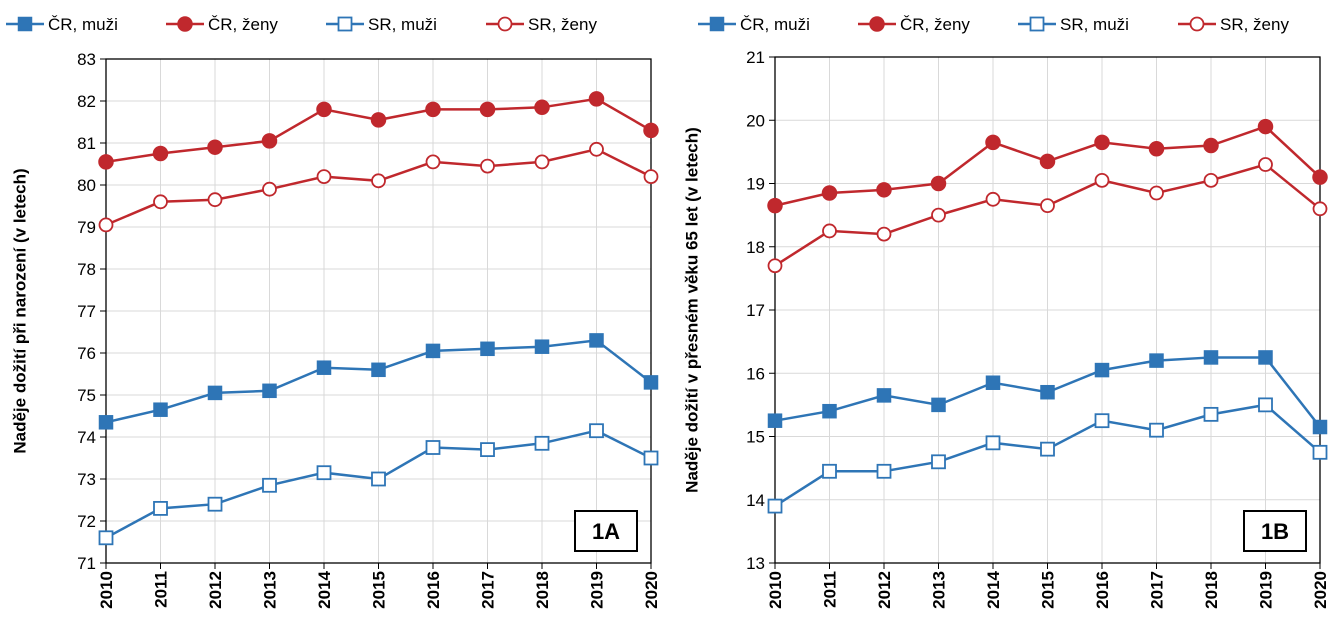 This screenshot has width=1329, height=633. What do you see at coordinates (86, 227) in the screenshot?
I see `y-tick-label: 79` at bounding box center [86, 227].